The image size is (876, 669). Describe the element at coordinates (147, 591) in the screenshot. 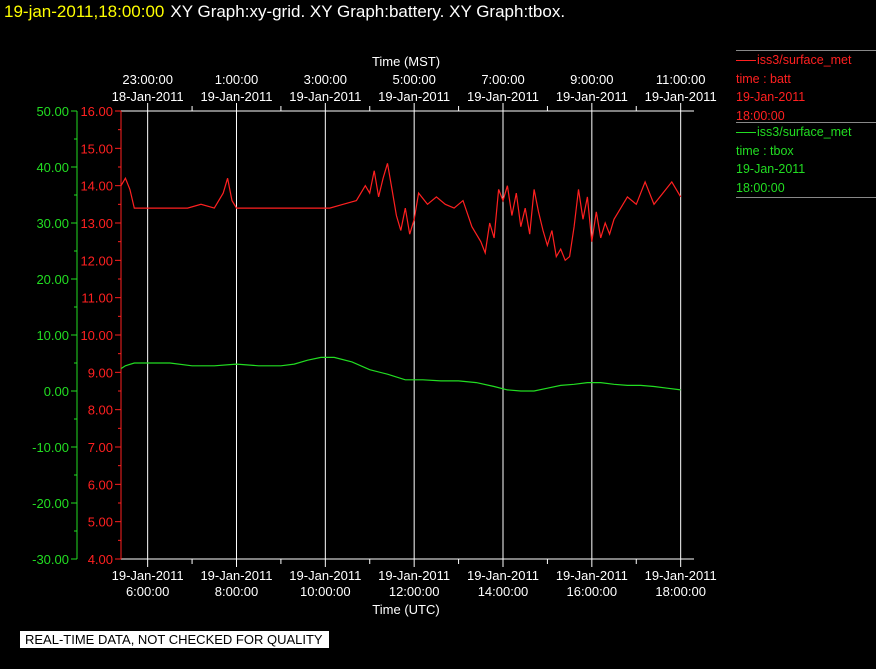

I see `bottom-tick-time: 6:00:00` at that location.